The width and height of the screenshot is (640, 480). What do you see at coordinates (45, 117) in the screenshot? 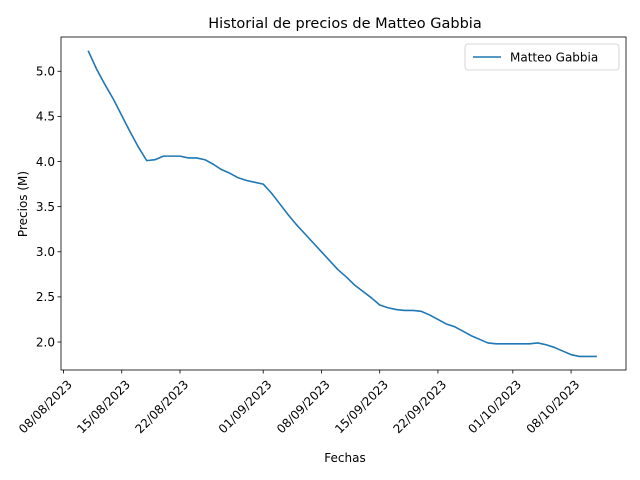
I see `y-tick-label: 4.5` at bounding box center [45, 117].